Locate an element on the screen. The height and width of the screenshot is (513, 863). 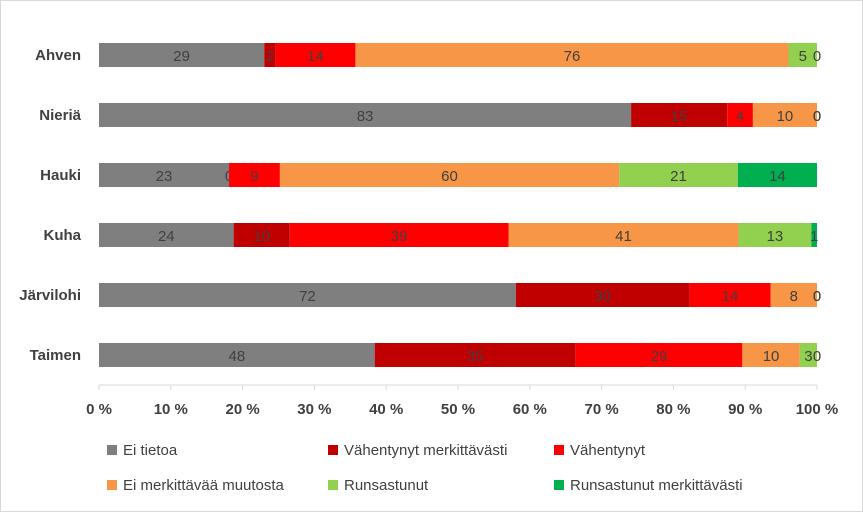
category-label-kuha: Kuha is located at coordinates (63, 235).